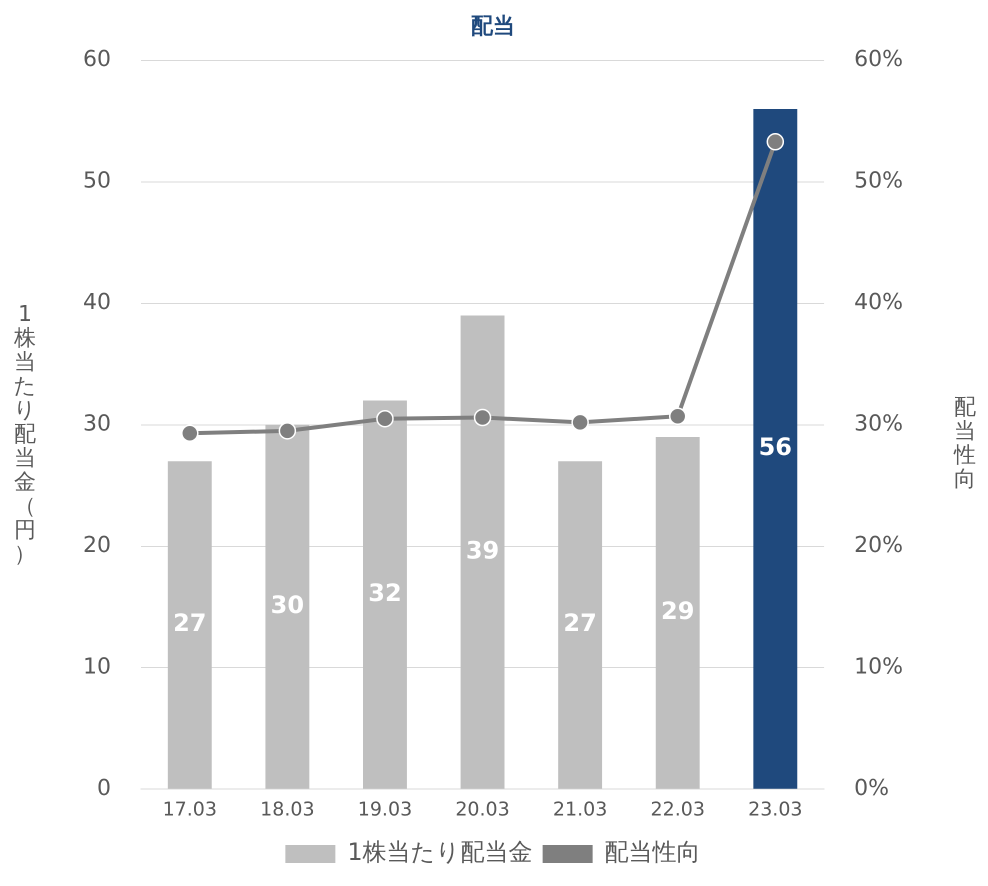 This screenshot has height=886, width=988. I want to click on y-tick-label: 20, so click(96, 545).